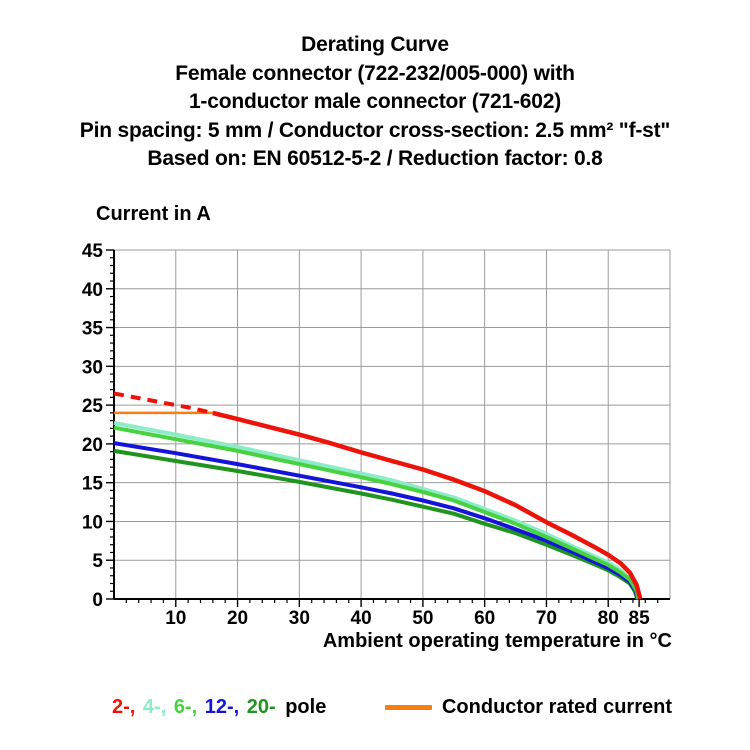 Image resolution: width=750 pixels, height=750 pixels. Describe the element at coordinates (126, 707) in the screenshot. I see `legend-pole-2: 2-,` at that location.